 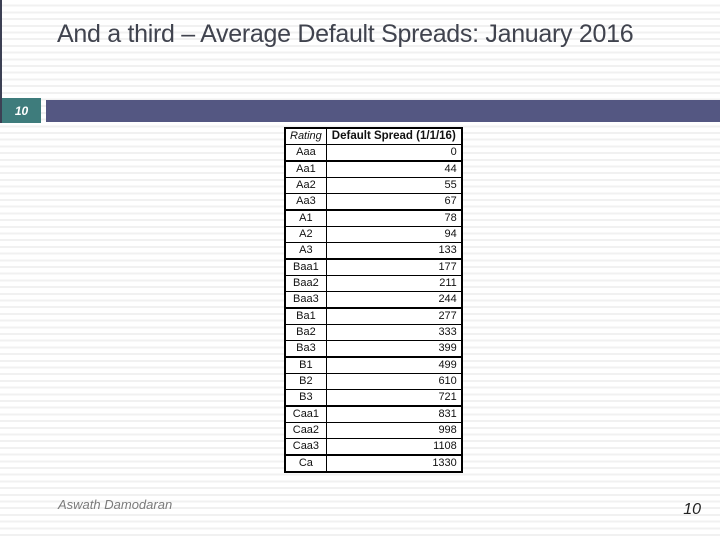 I want to click on rating-cell: A1, so click(x=305, y=218).